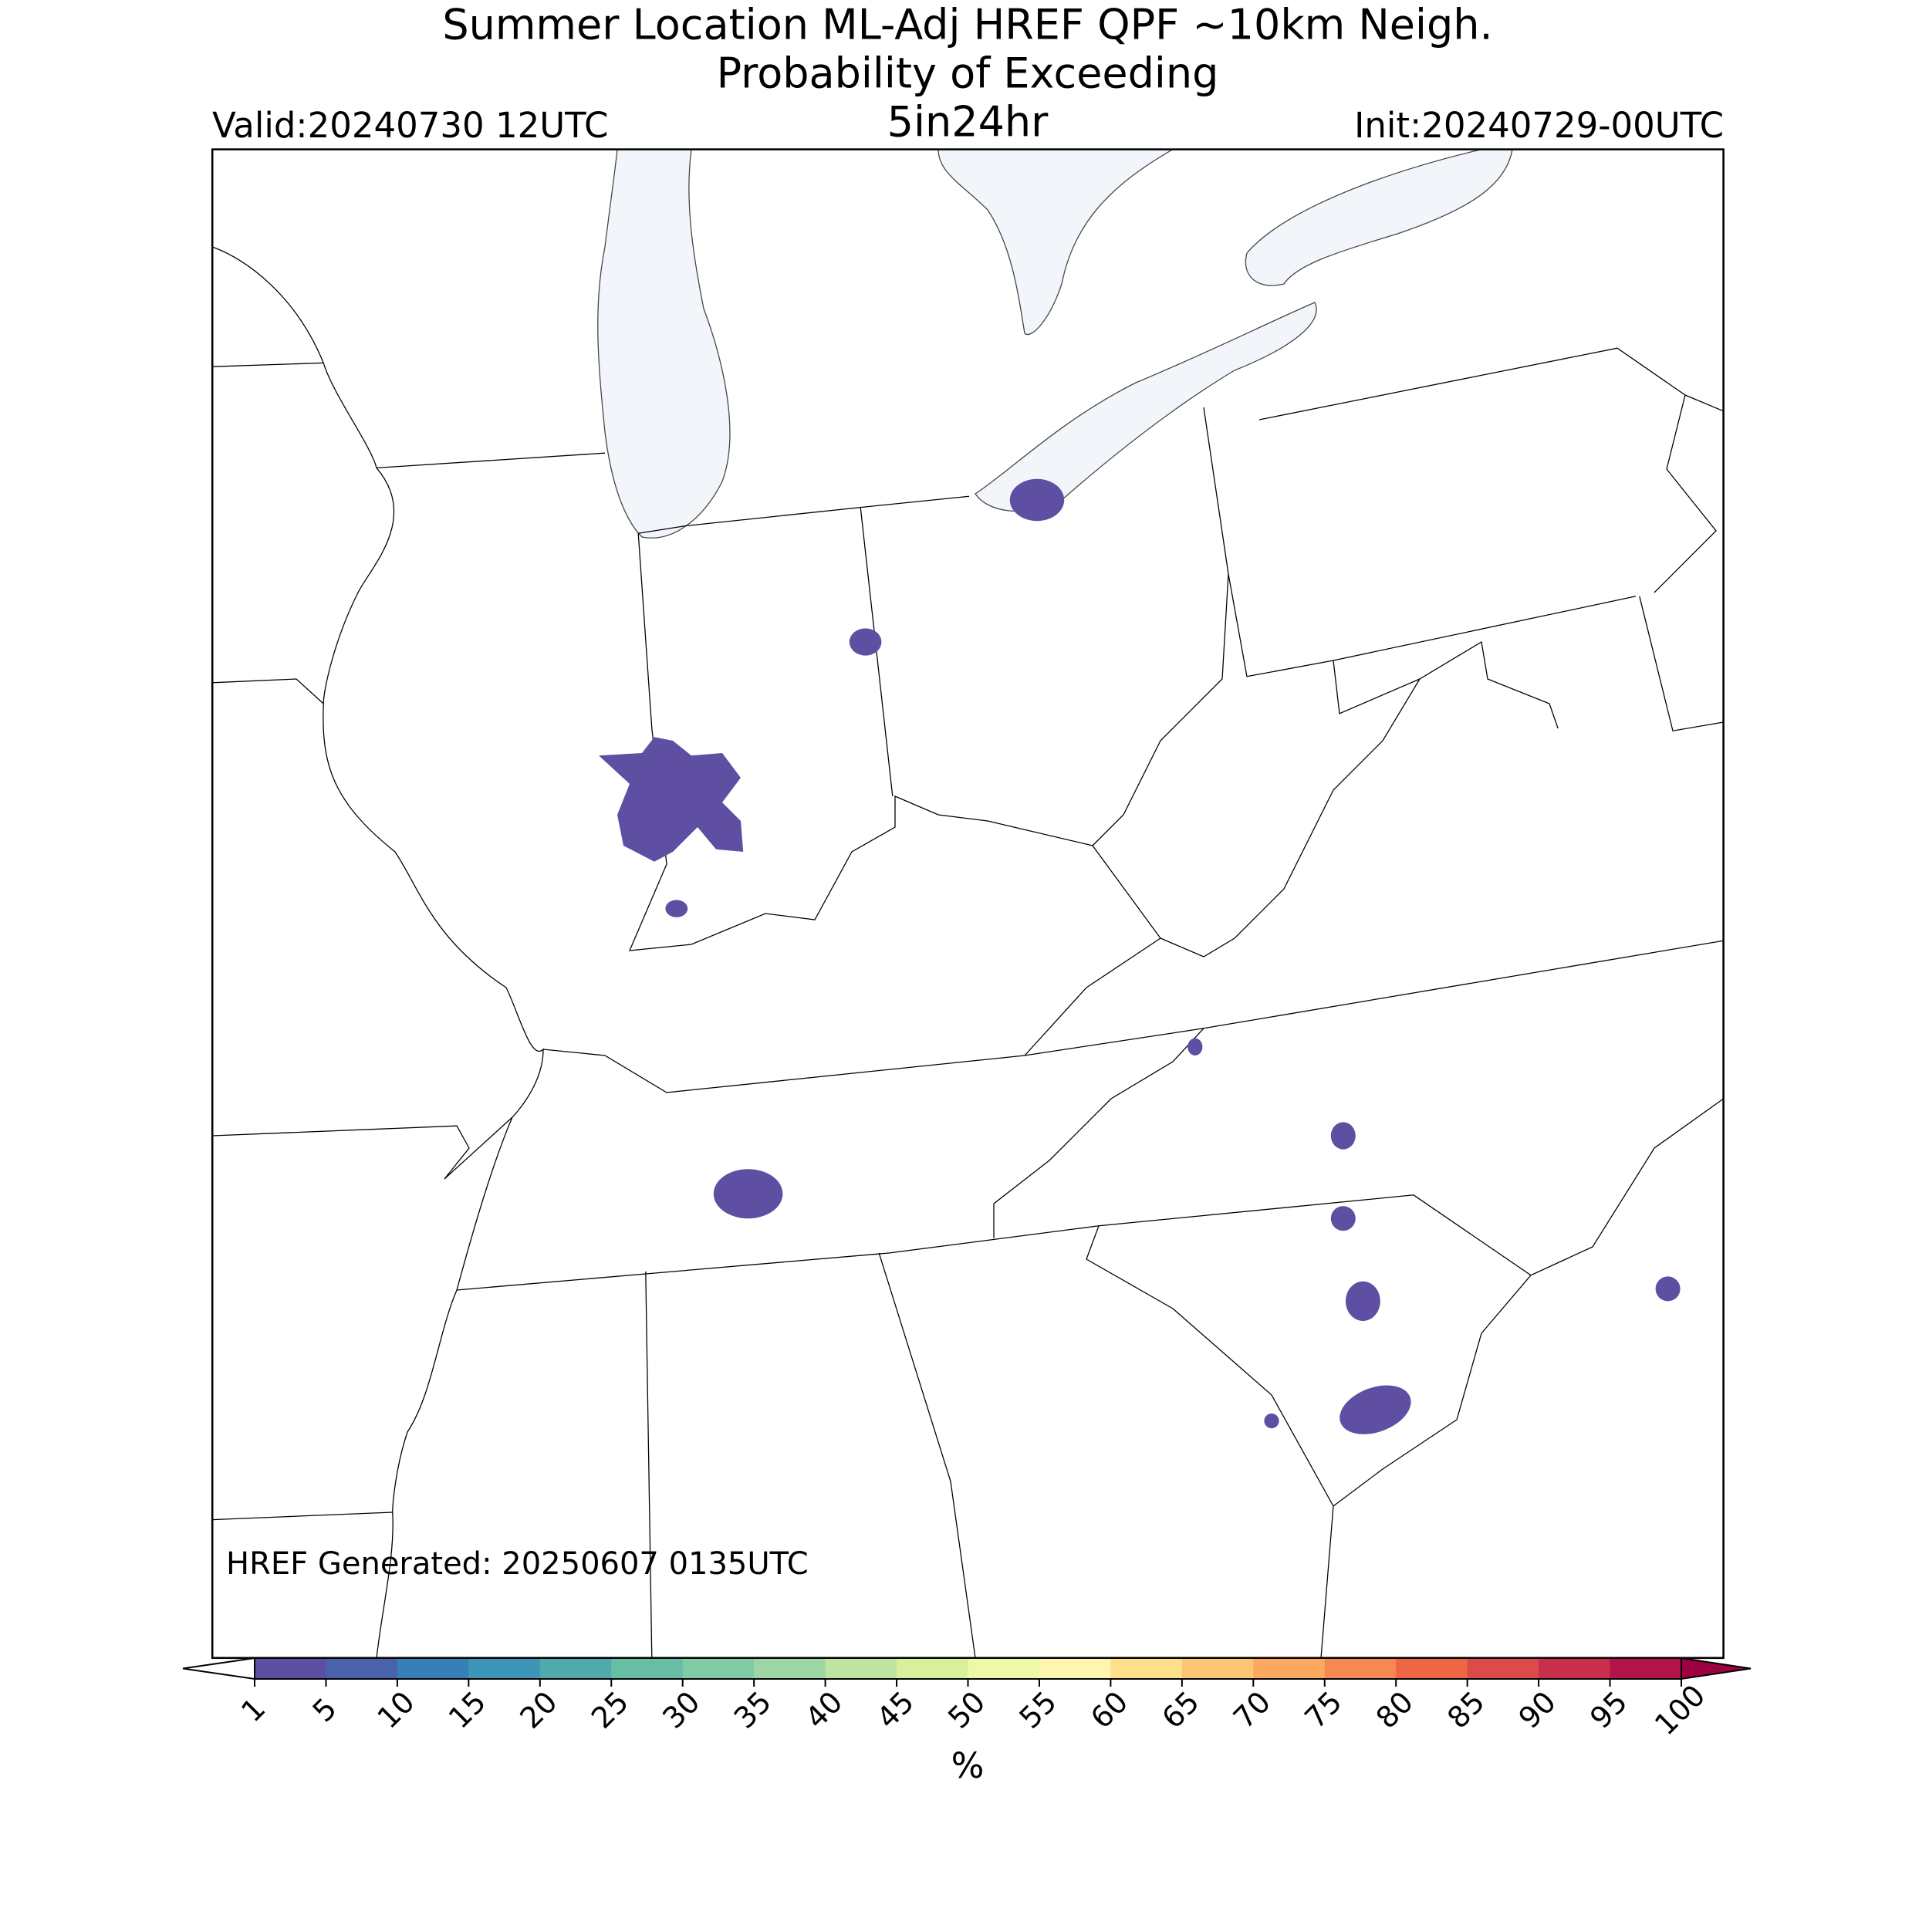  I want to click on colorbar-tick-label: 10, so click(395, 1710).